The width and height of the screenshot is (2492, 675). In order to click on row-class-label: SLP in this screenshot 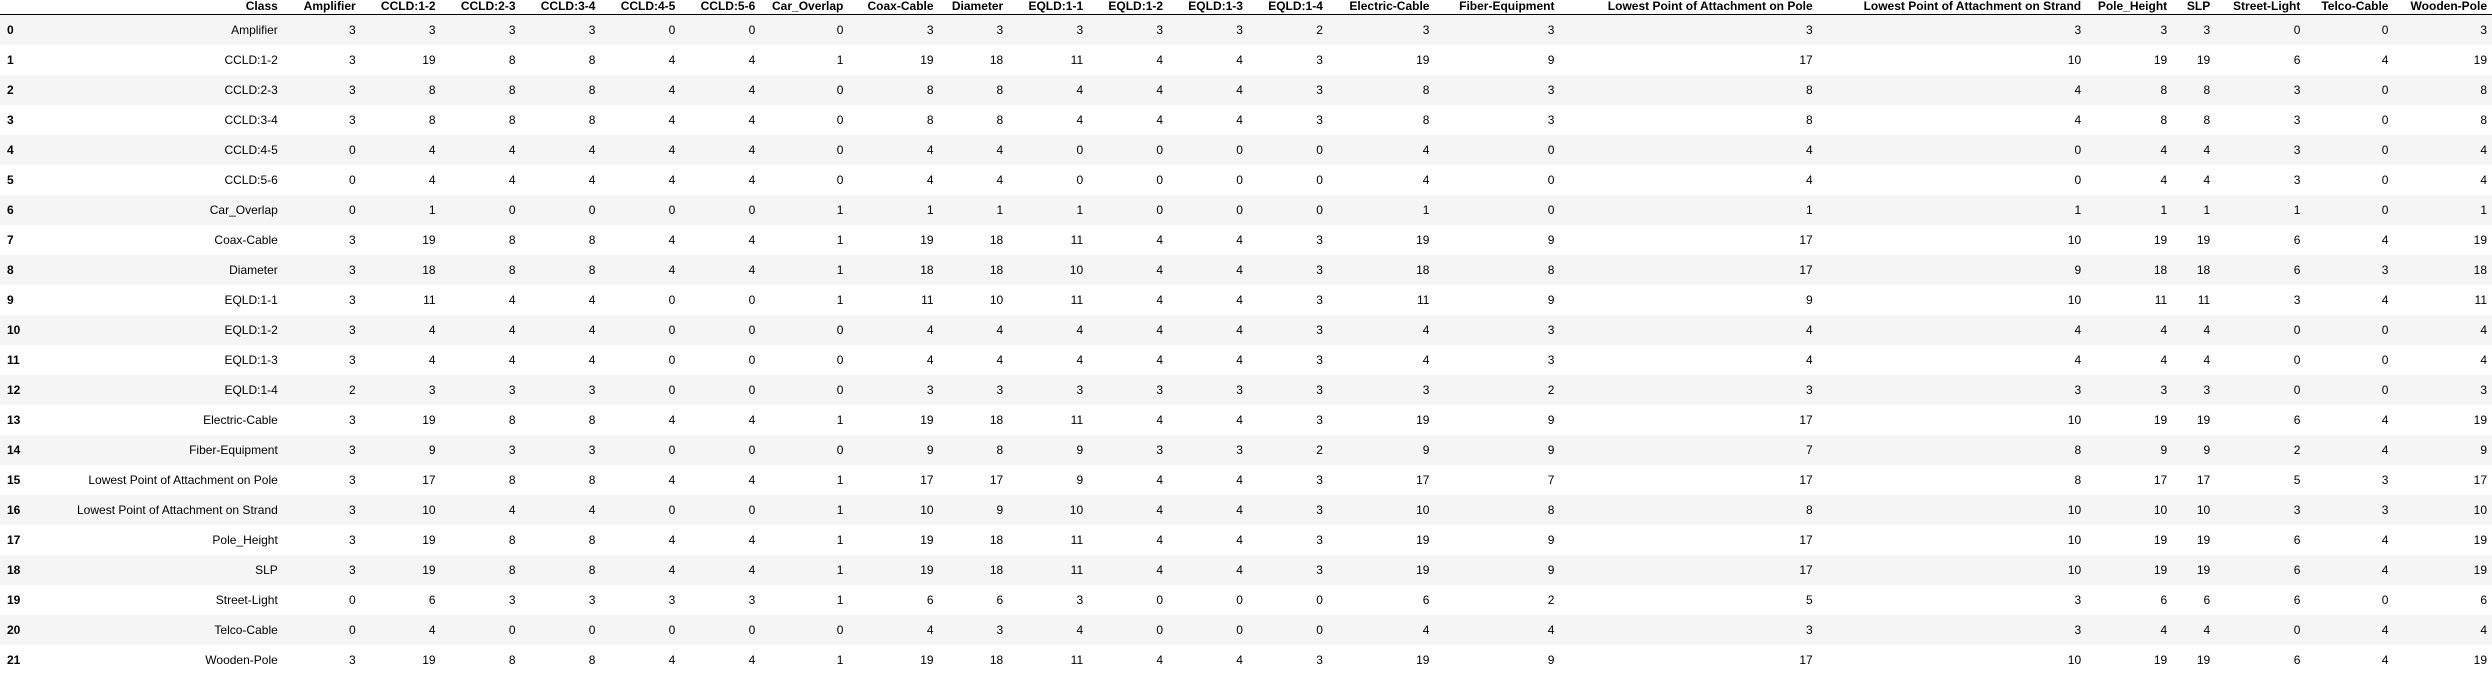, I will do `click(157, 570)`.